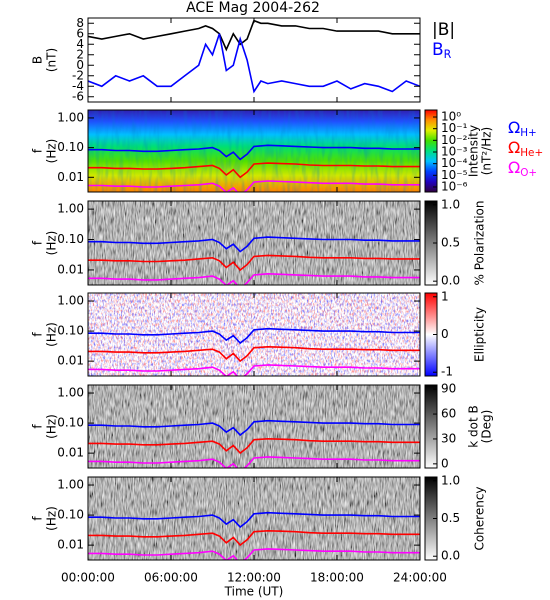 The height and width of the screenshot is (600, 550). What do you see at coordinates (448, 389) in the screenshot?
I see `colorbar-tick-label: 90` at bounding box center [448, 389].